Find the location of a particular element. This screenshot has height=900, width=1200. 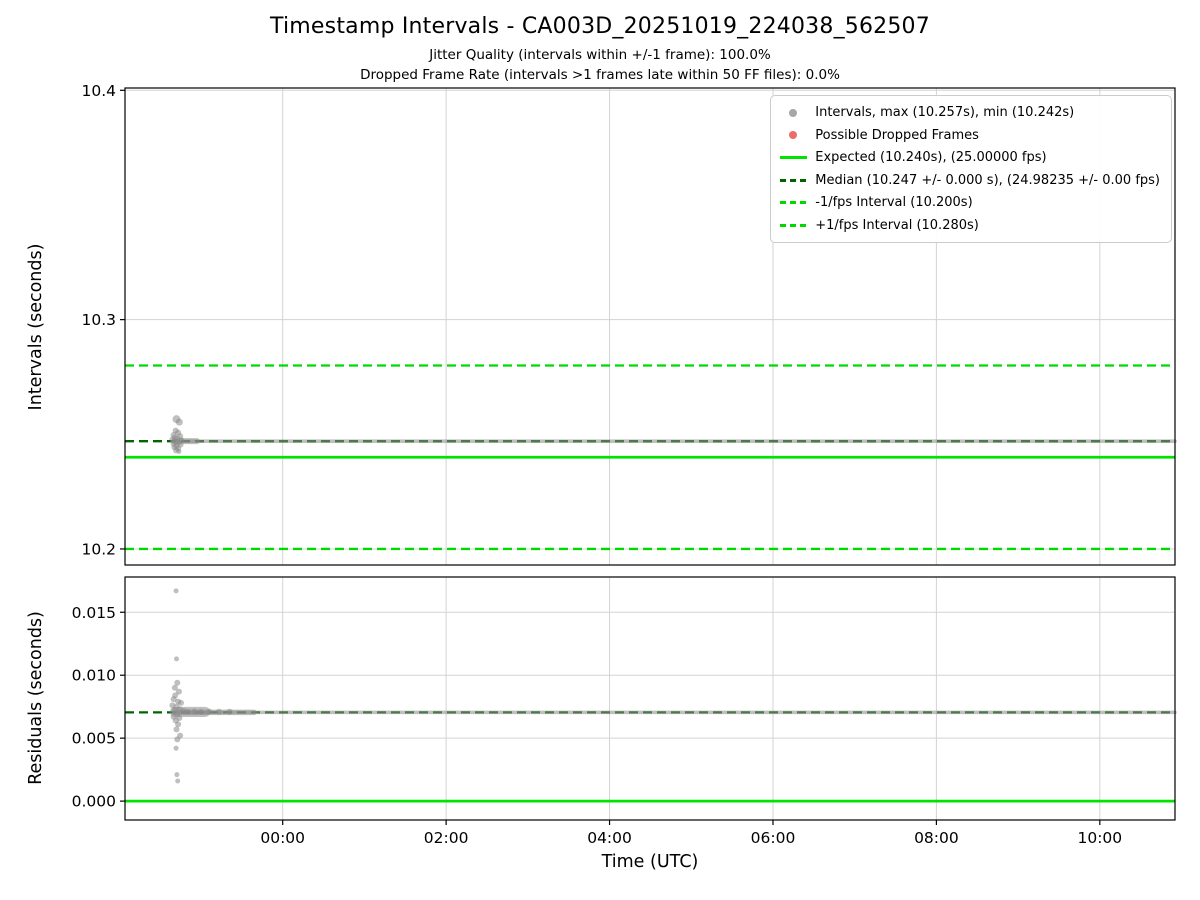

svg-text: 04:00 is located at coordinates (609, 838).